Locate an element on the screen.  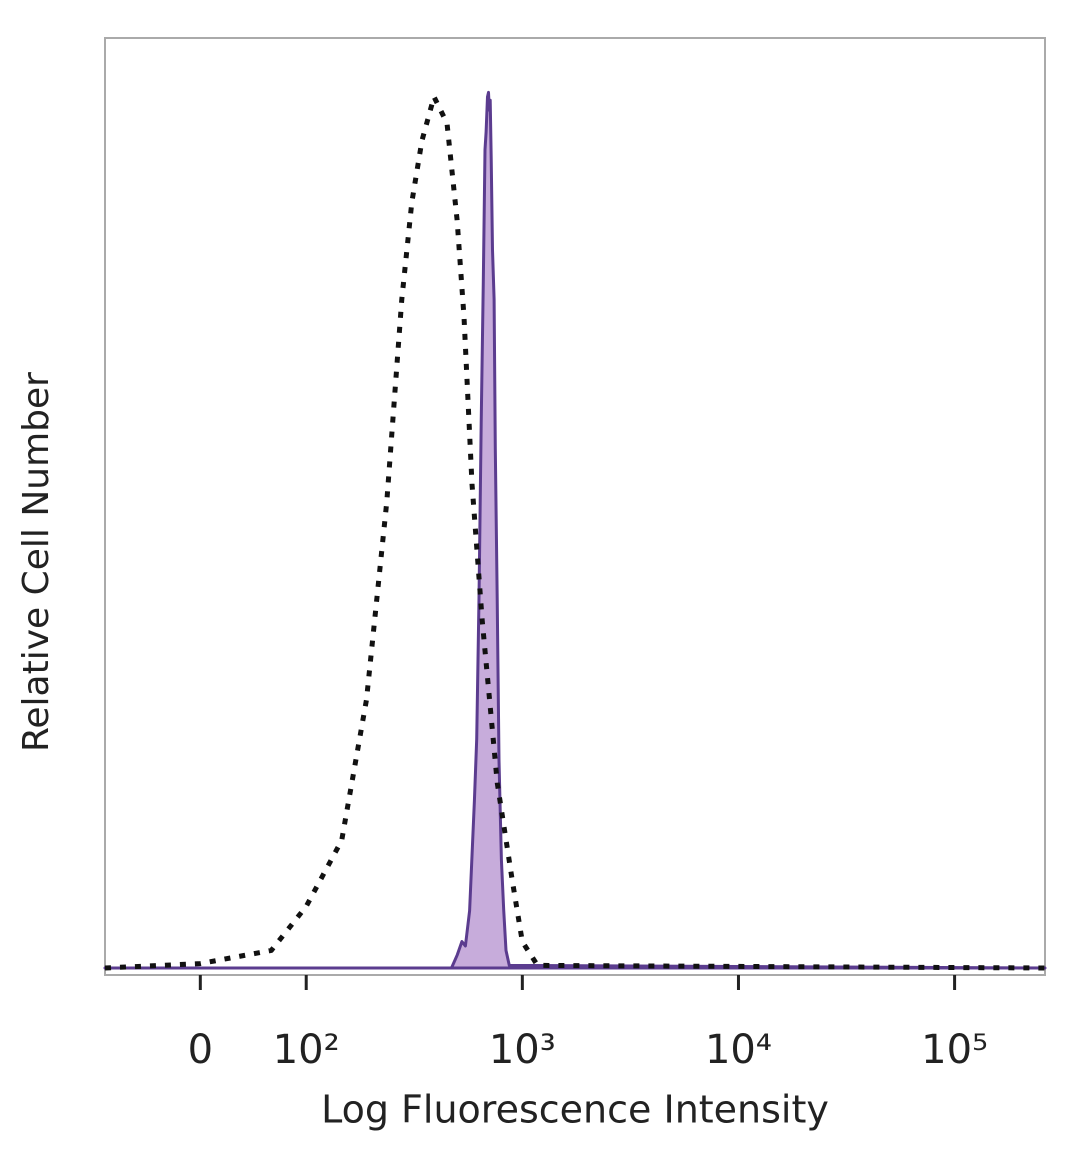
x-tick-label: 10⁵ is located at coordinates (954, 1050).